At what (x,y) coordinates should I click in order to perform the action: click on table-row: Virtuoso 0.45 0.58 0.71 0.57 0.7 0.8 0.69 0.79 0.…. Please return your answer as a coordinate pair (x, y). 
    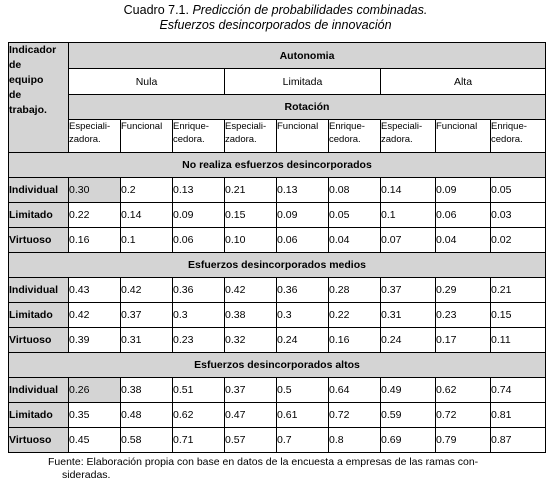
    Looking at the image, I should click on (277, 440).